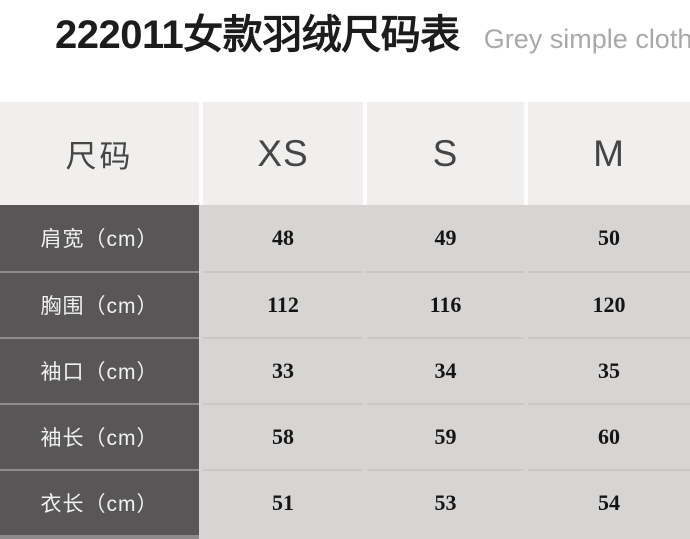  Describe the element at coordinates (609, 304) in the screenshot. I see `row-value-m: 120` at that location.